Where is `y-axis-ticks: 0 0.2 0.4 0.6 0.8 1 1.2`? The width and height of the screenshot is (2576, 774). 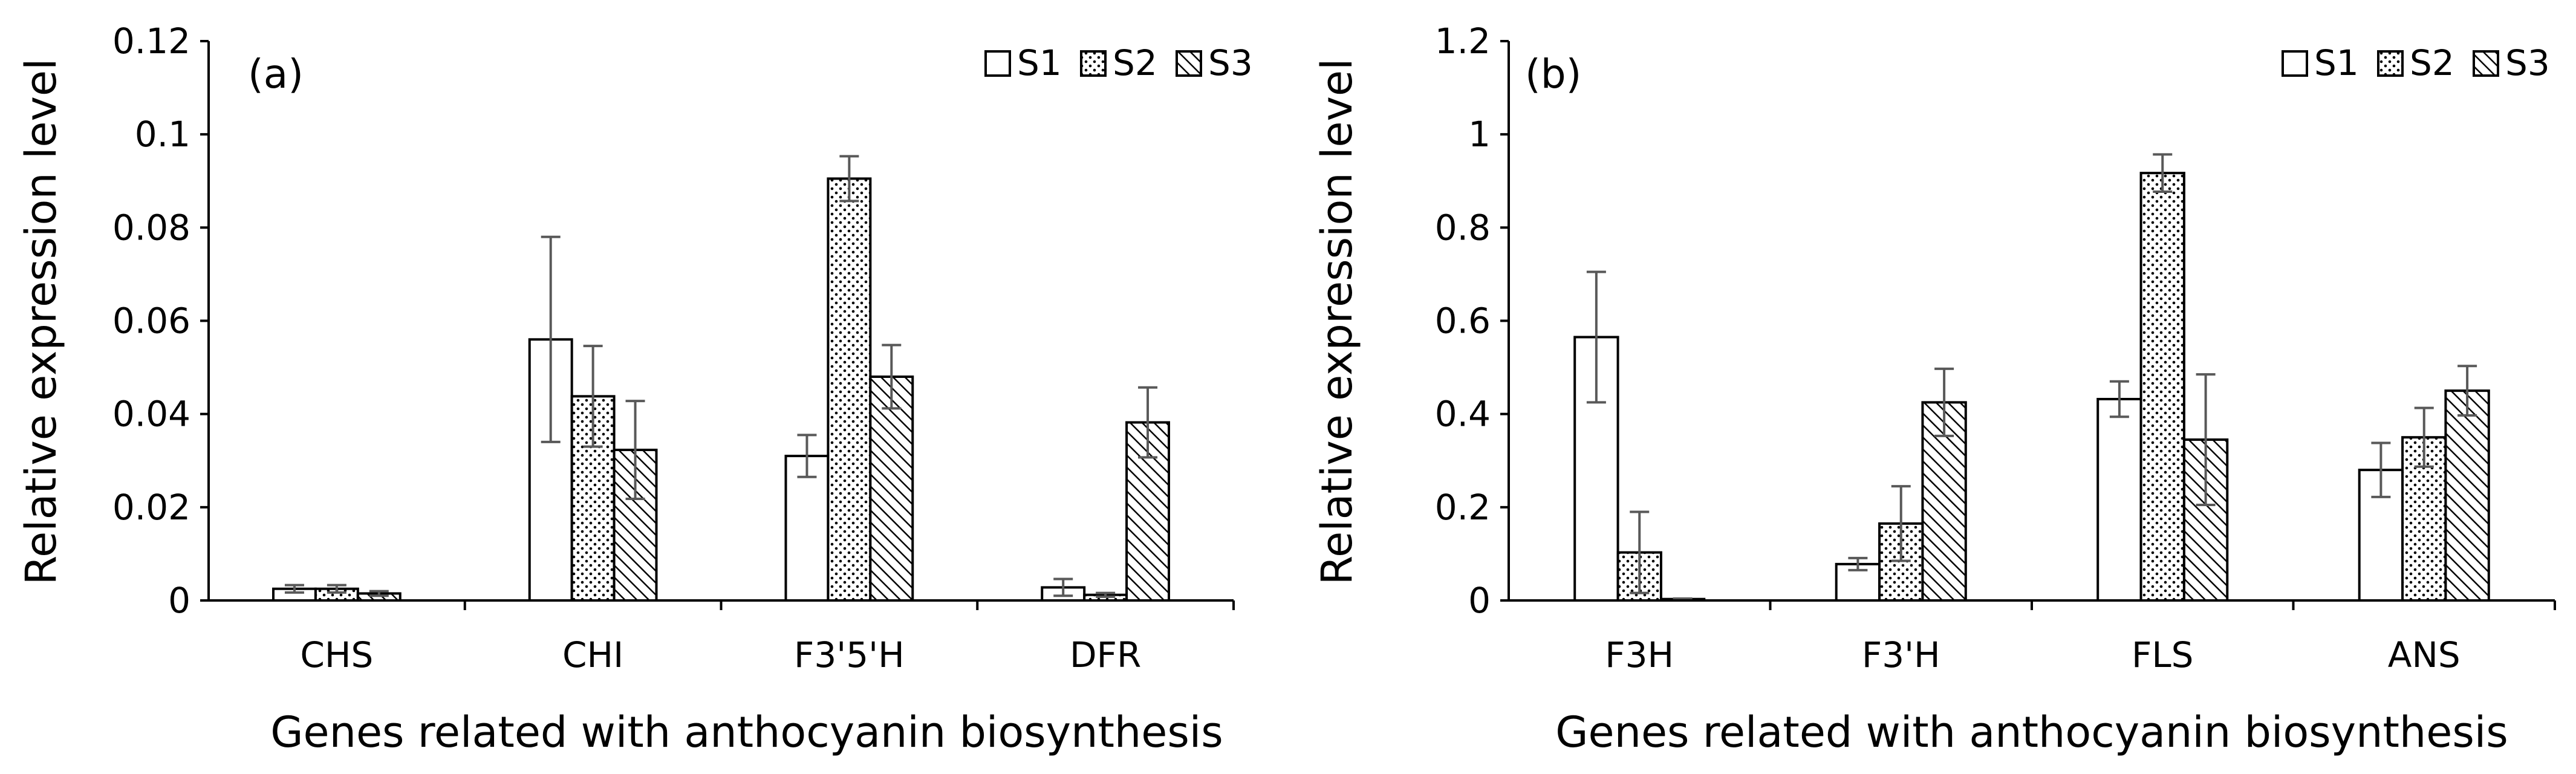 y-axis-ticks: 0 0.2 0.4 0.6 0.8 1 1.2 is located at coordinates (1472, 321).